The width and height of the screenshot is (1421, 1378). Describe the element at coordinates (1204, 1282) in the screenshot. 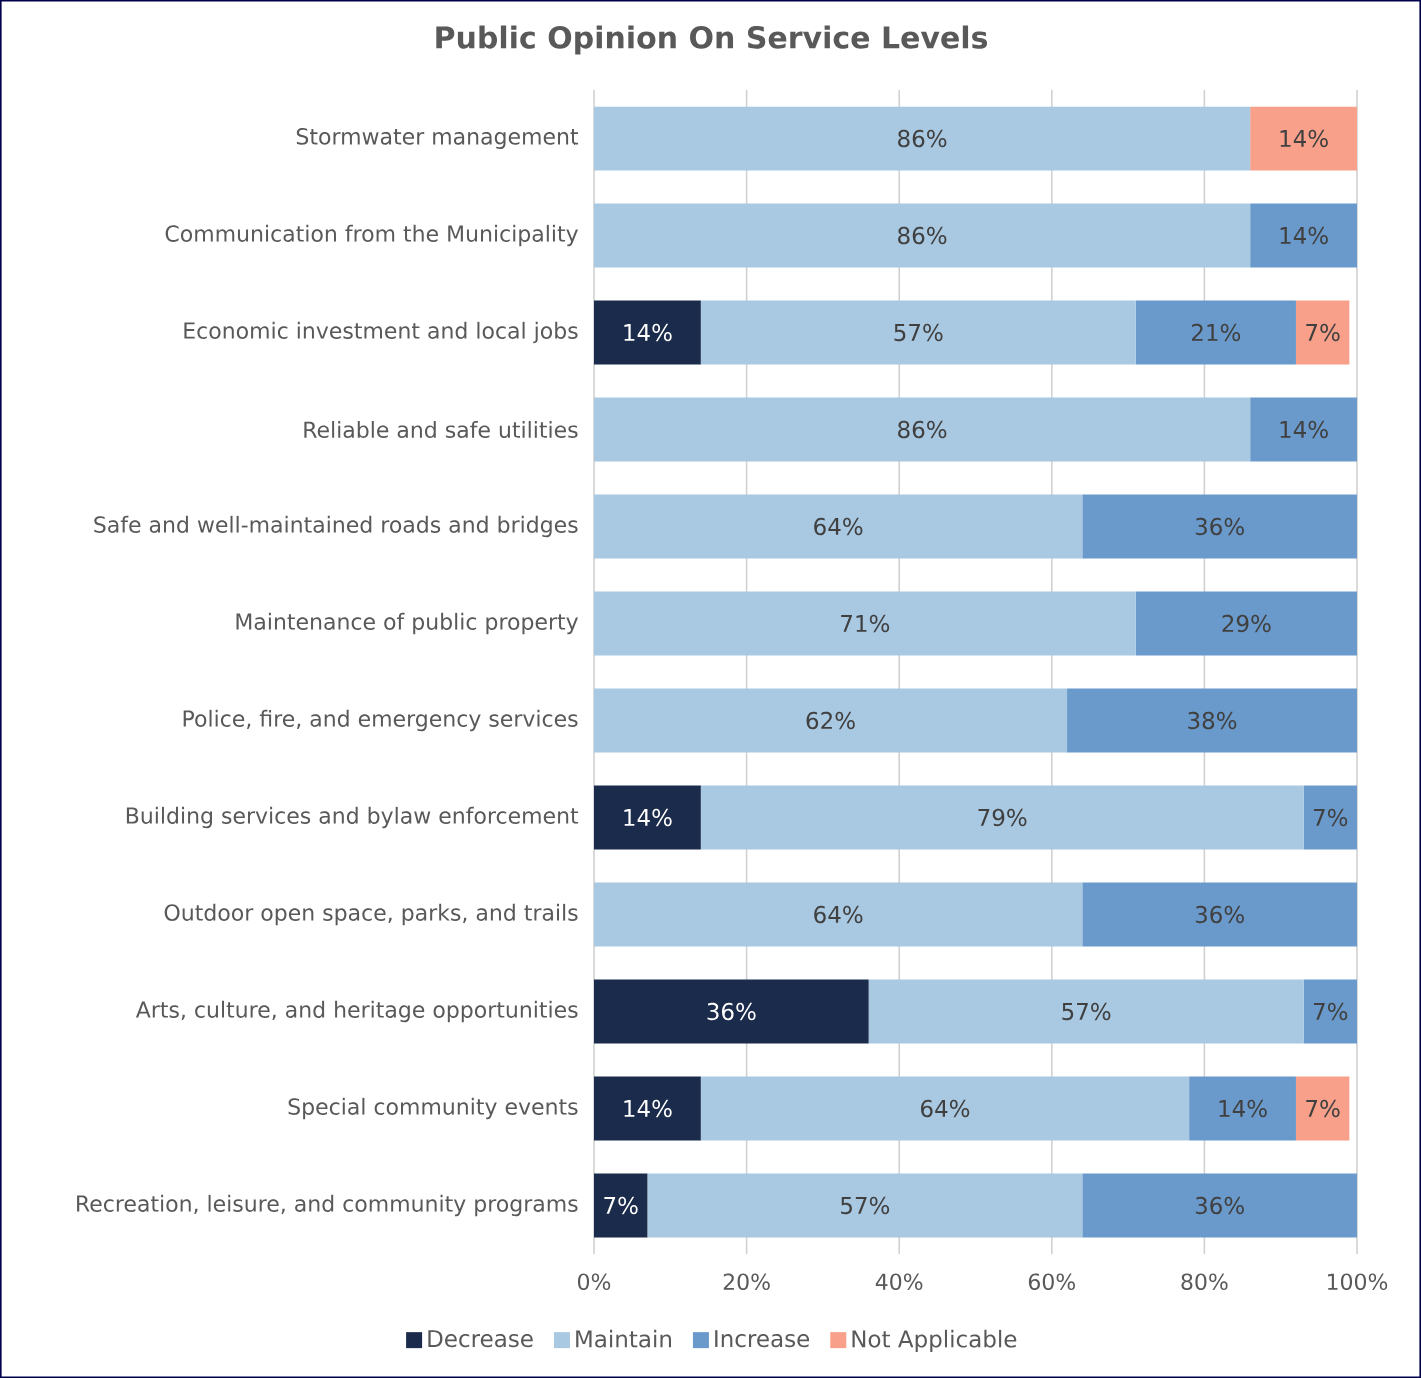

I see `x-tick-label: 80%` at that location.